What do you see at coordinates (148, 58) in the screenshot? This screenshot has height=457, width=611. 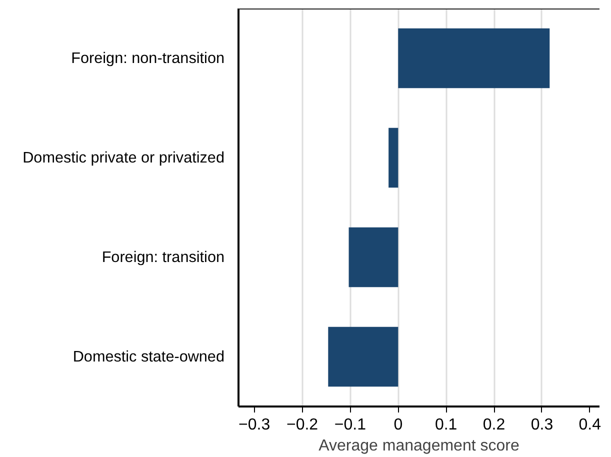 I see `y-tick-label: Foreign: non-transition` at bounding box center [148, 58].